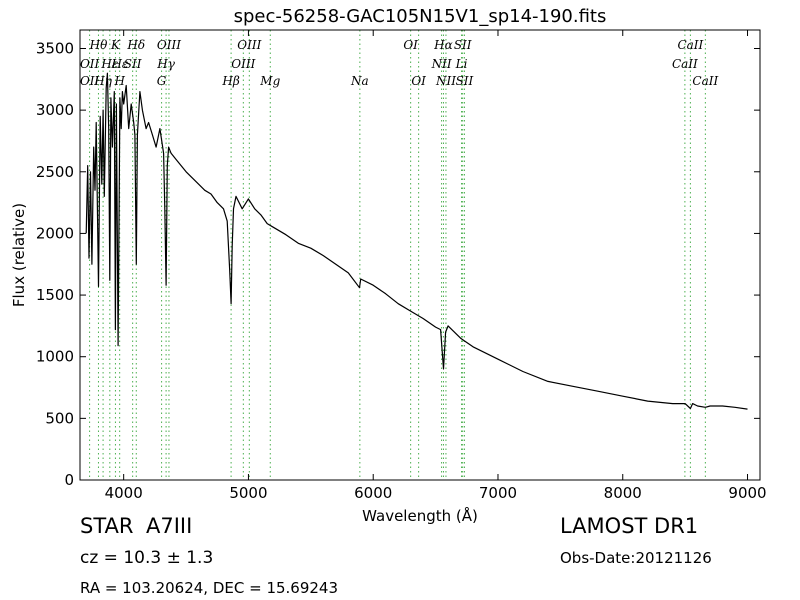 This screenshot has height=600, width=800. What do you see at coordinates (169, 526) in the screenshot?
I see `spectral-subclass: A7III` at bounding box center [169, 526].